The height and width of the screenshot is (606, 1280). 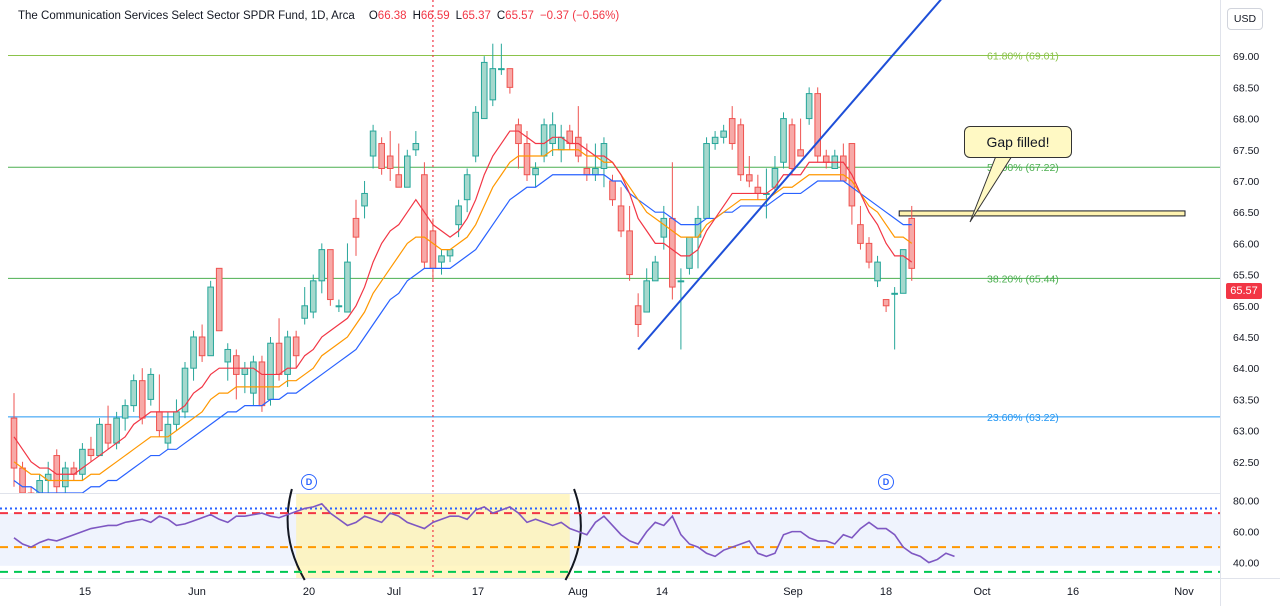 I want to click on time-tick-label: Nov, so click(x=1184, y=592).